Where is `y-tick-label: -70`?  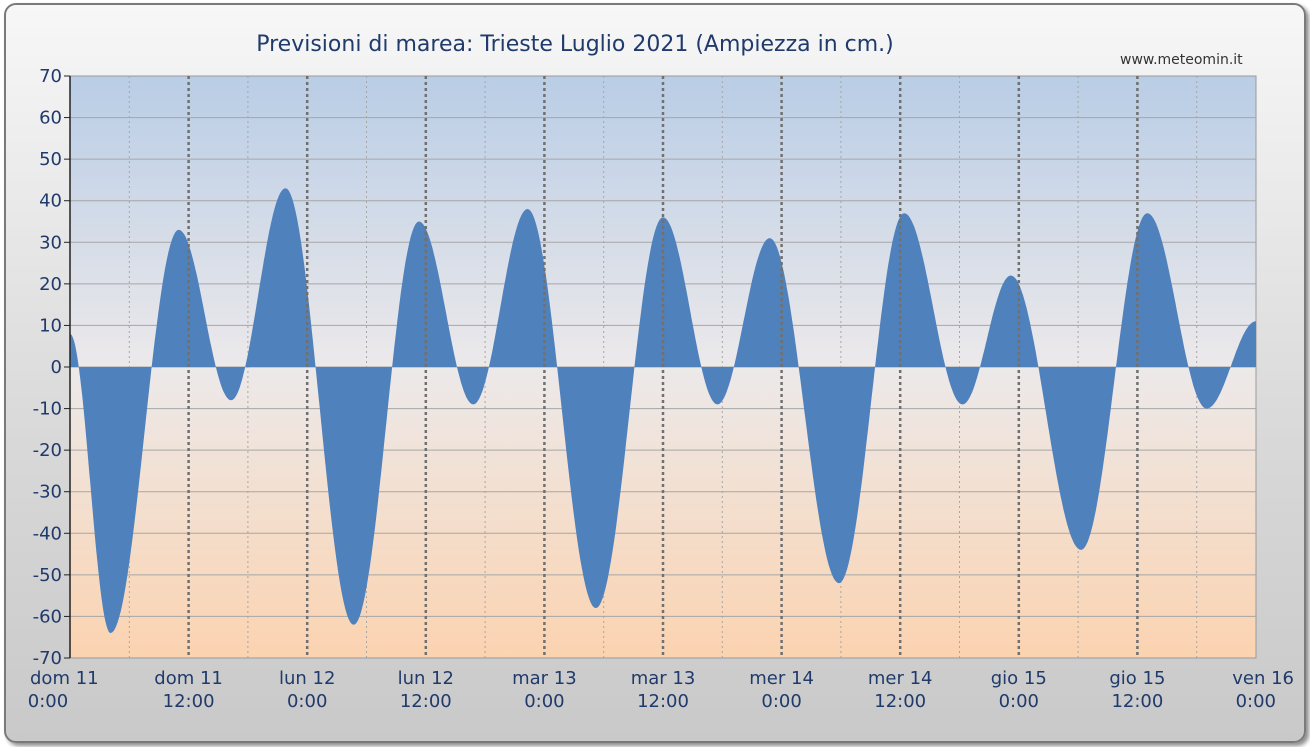
y-tick-label: -70 is located at coordinates (47, 658).